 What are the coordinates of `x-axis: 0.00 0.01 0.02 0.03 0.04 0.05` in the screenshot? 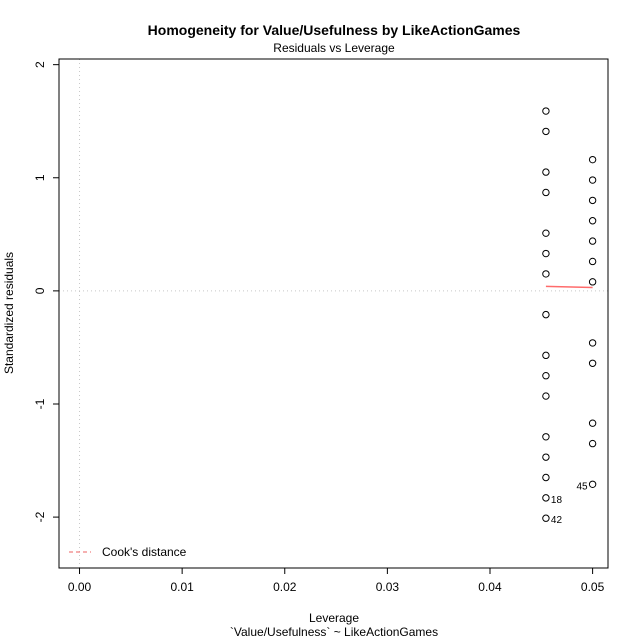 It's located at (336, 581).